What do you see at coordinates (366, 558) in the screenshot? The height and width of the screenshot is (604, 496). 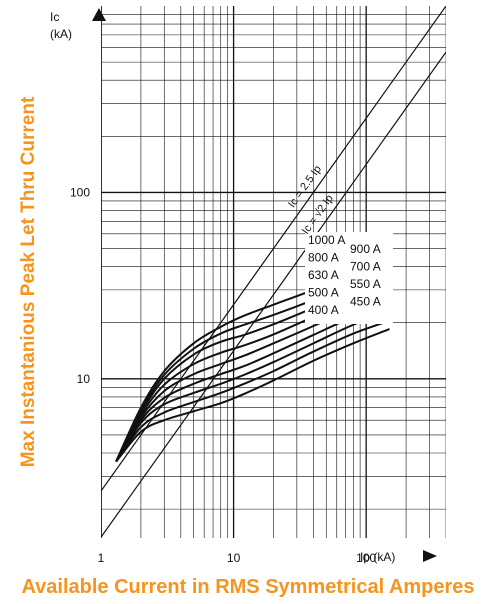 I see `x-tick-label: 100` at bounding box center [366, 558].